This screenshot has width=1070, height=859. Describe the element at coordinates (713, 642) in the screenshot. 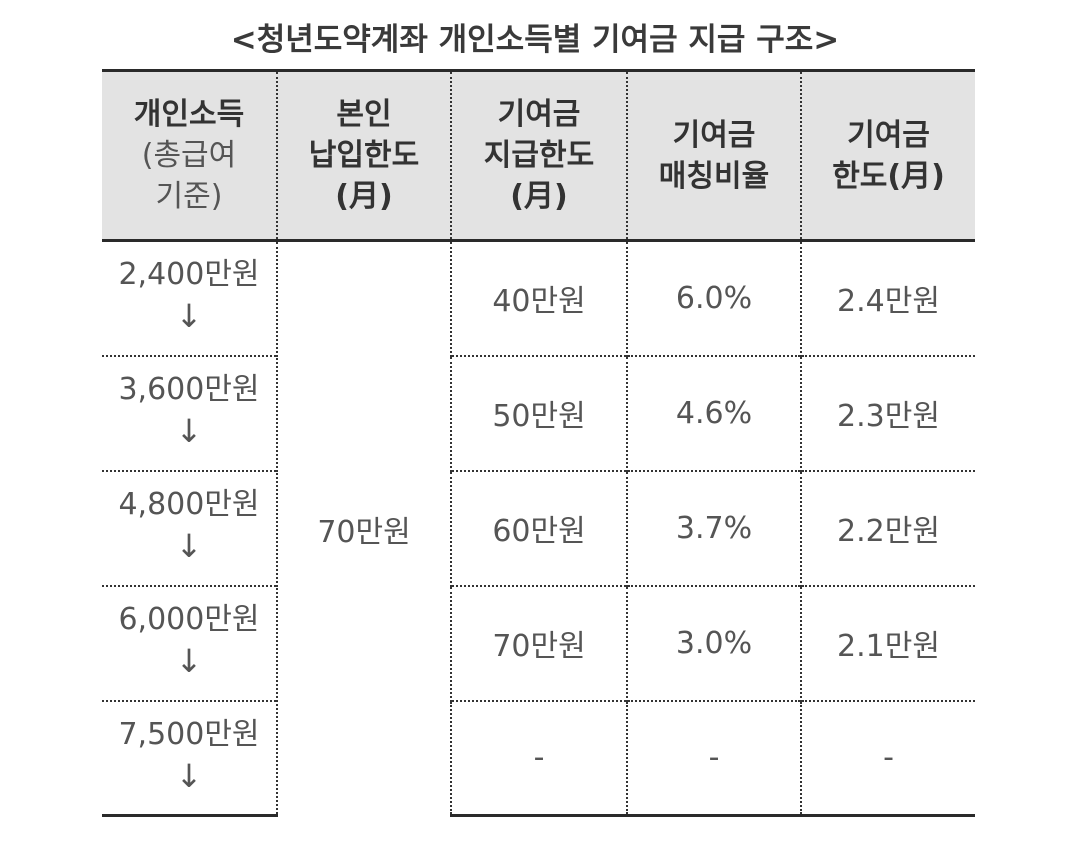

I see `matching-rate-cell: 3.0%` at that location.